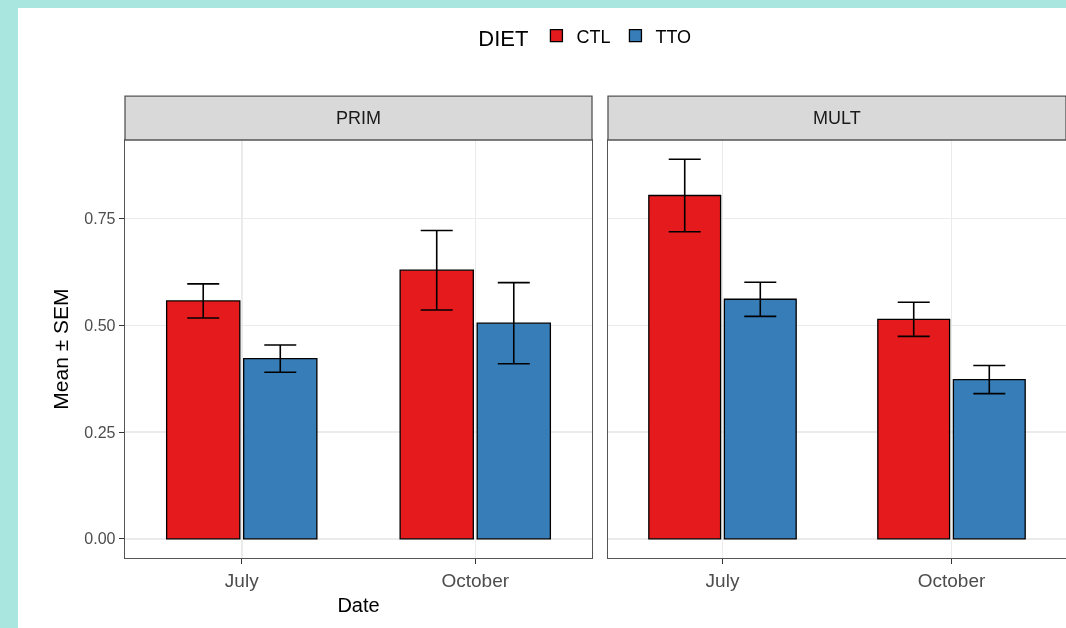 This screenshot has width=1066, height=628. Describe the element at coordinates (837, 118) in the screenshot. I see `chart-title: MULT` at that location.